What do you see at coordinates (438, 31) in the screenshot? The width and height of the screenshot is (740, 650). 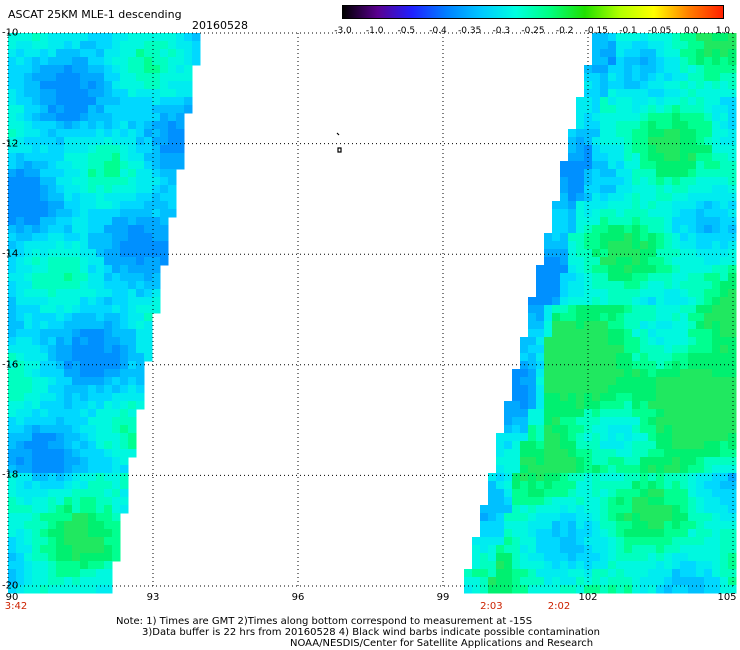 I see `colorbar-label: -0.4` at bounding box center [438, 31].